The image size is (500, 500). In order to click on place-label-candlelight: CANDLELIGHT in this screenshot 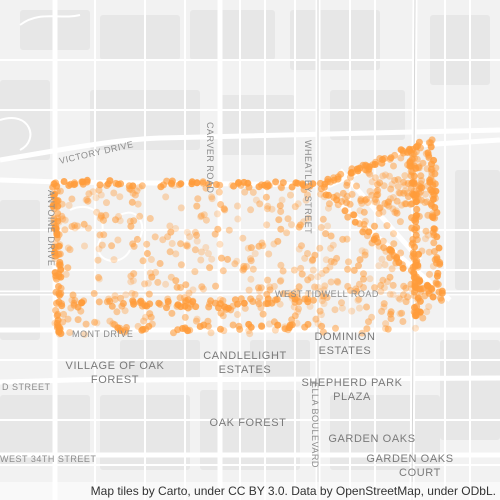, I will do `click(245, 356)`.